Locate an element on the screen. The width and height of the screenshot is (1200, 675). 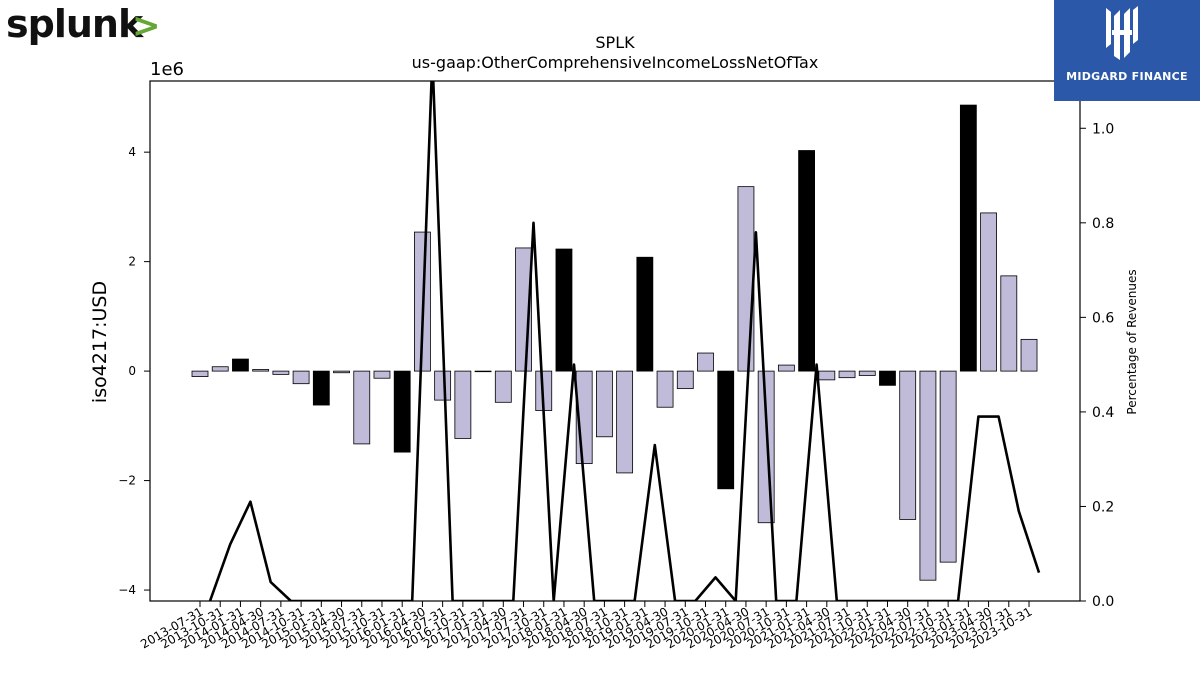
midgard-finance-logo: MIDGARD FINANCE is located at coordinates (1127, 50).